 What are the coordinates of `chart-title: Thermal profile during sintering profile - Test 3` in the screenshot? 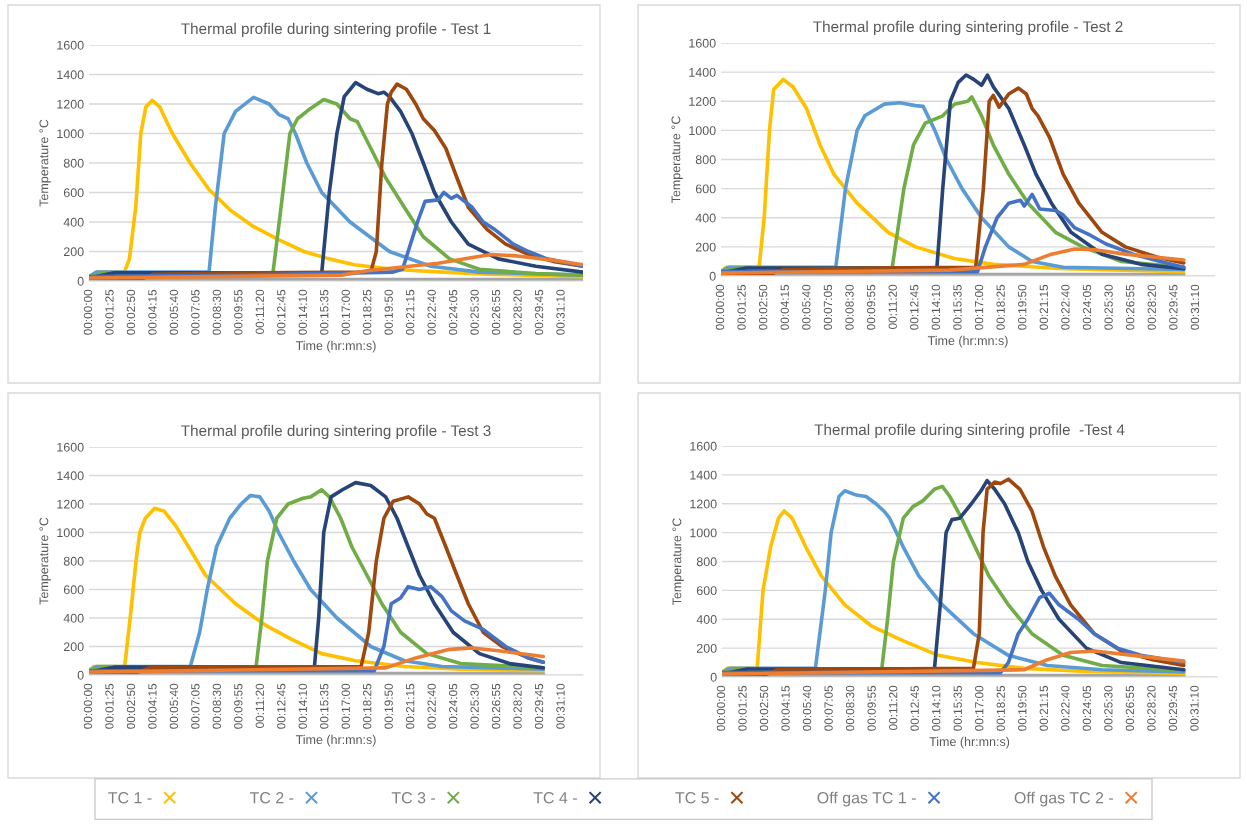 It's located at (336, 432).